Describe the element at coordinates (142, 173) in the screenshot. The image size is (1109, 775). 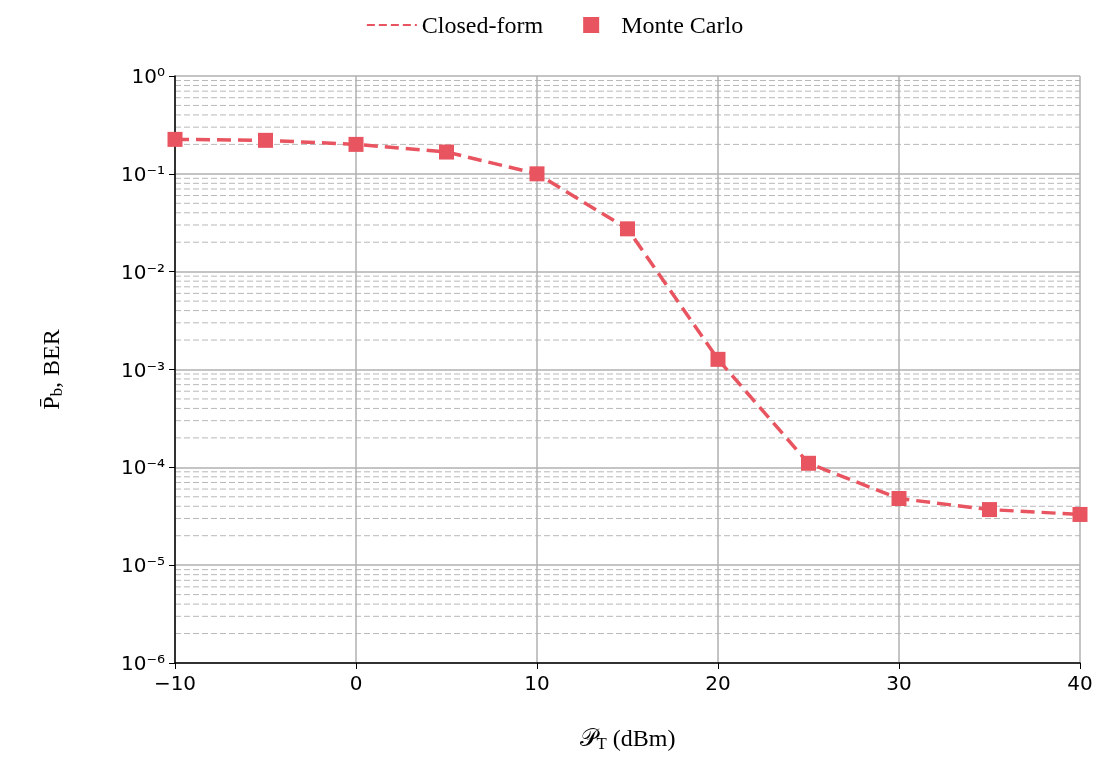
I see `y-tick-label: 10⁻¹` at that location.